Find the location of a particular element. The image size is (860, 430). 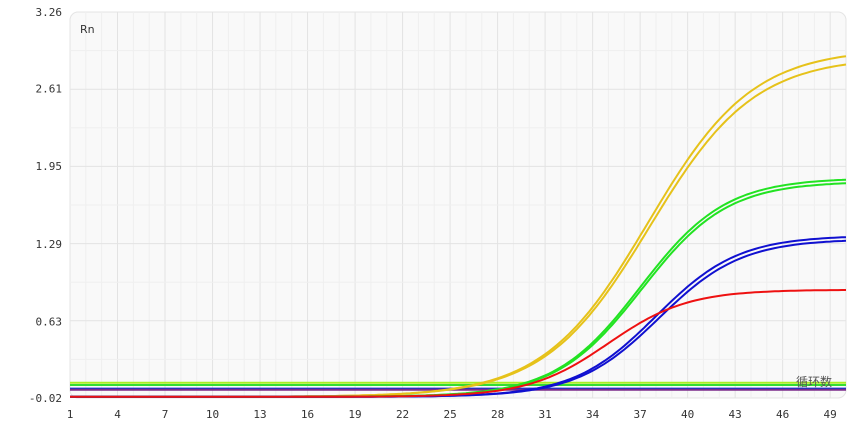

y-tick-label: 1.29 is located at coordinates (49, 244).